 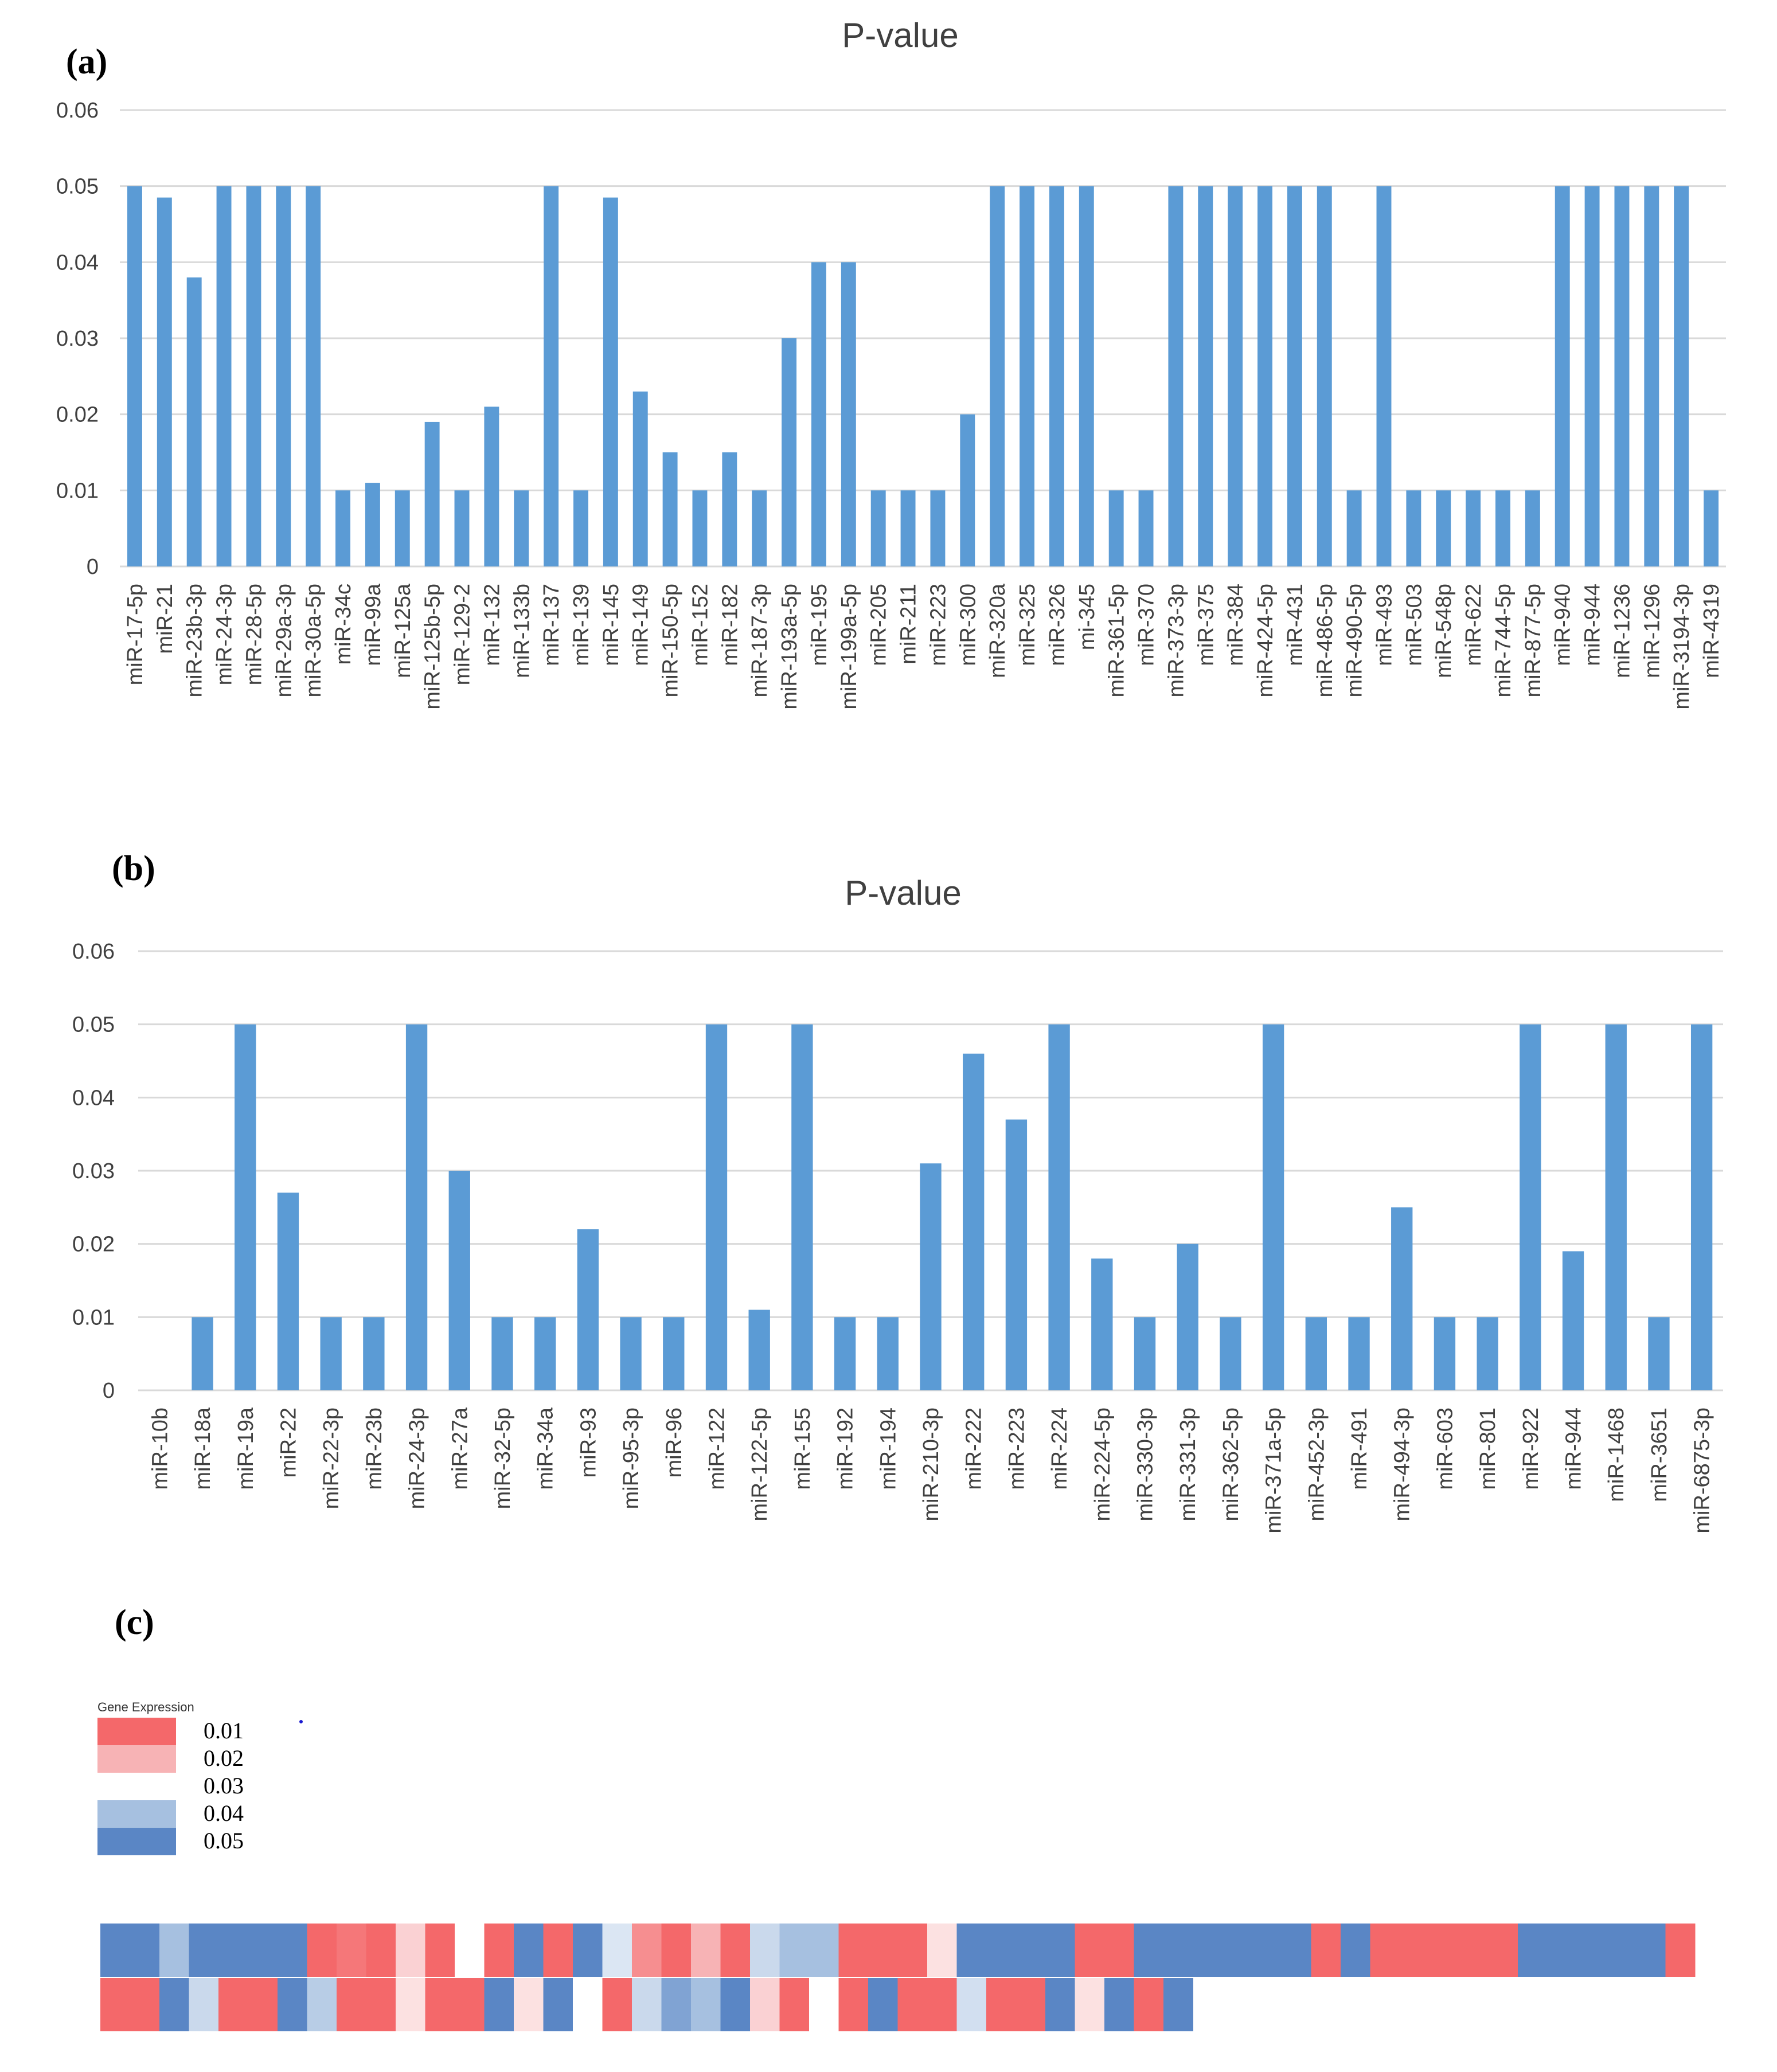 I want to click on x-tick-label: miR-122, so click(x=717, y=1449).